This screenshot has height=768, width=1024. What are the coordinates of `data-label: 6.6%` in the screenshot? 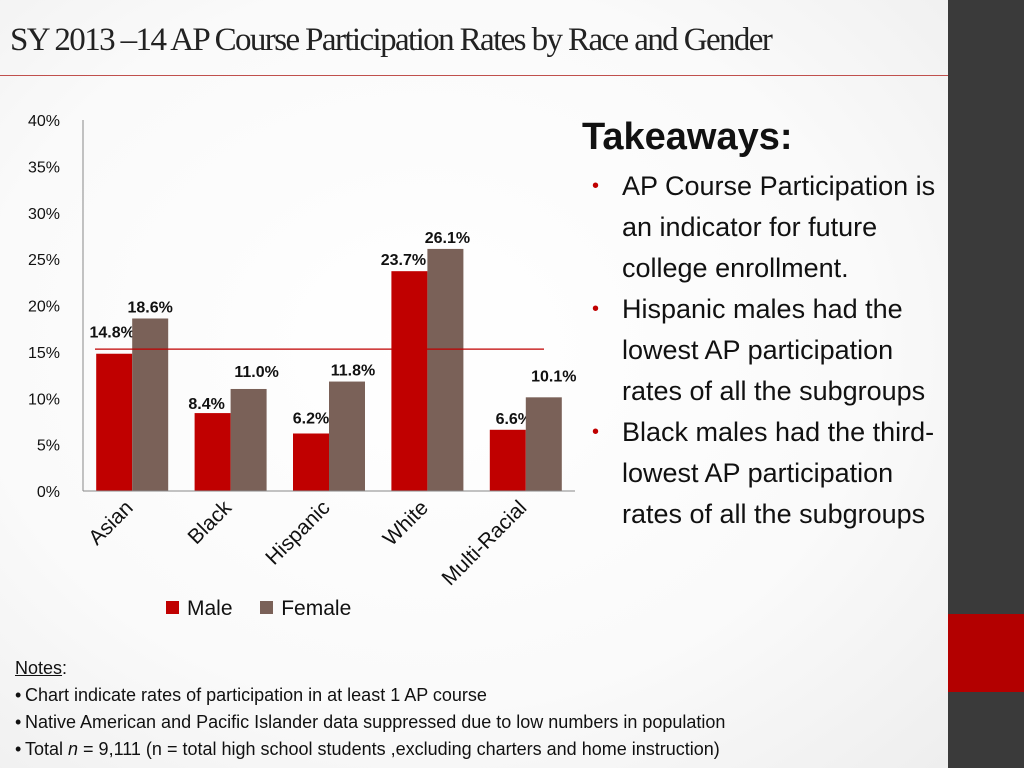 It's located at (514, 419).